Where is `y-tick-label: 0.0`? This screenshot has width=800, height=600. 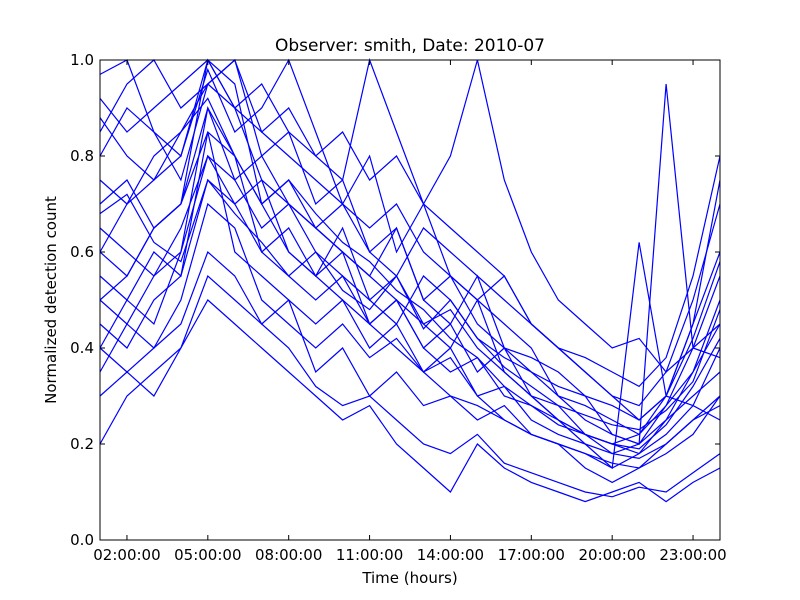 y-tick-label: 0.0 is located at coordinates (82, 540).